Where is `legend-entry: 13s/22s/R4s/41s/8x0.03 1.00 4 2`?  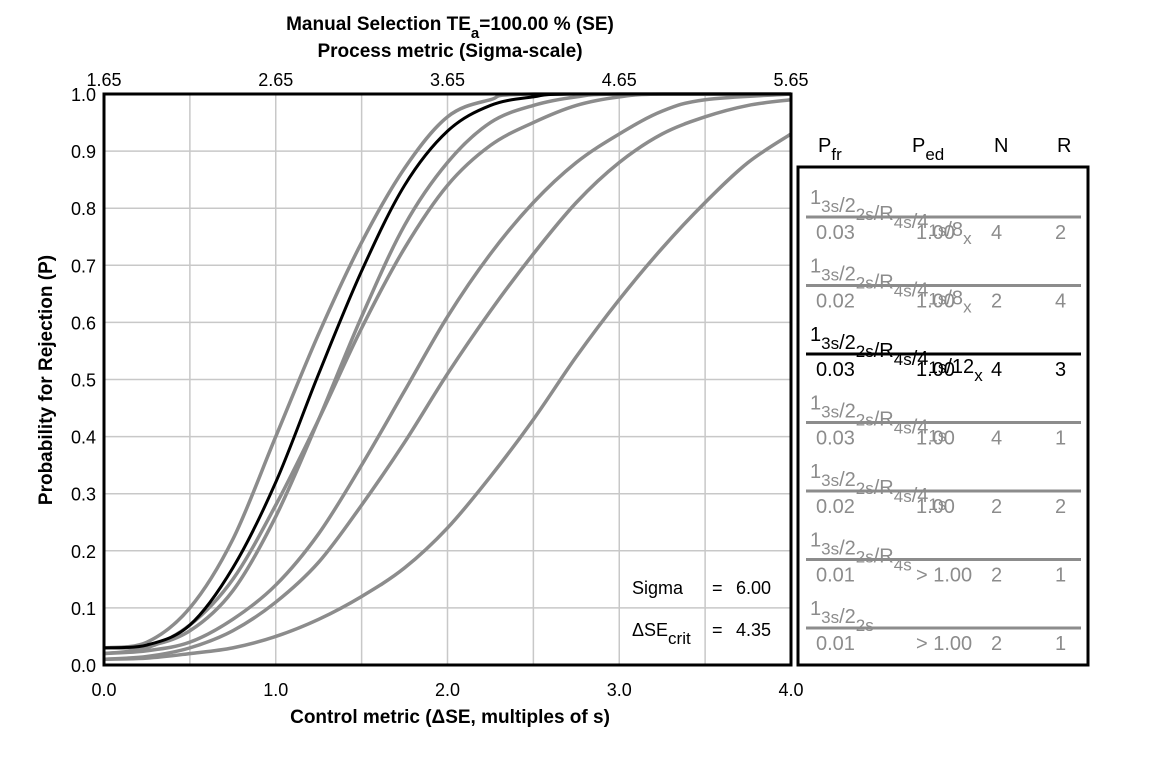 legend-entry: 13s/22s/R4s/41s/8x0.03 1.00 4 2 is located at coordinates (943, 217).